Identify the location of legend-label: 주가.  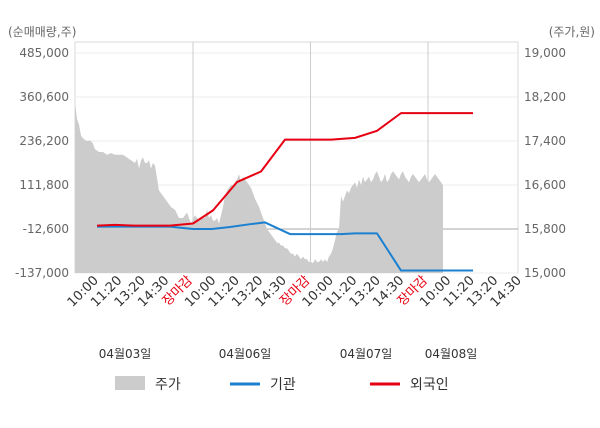
(168, 385).